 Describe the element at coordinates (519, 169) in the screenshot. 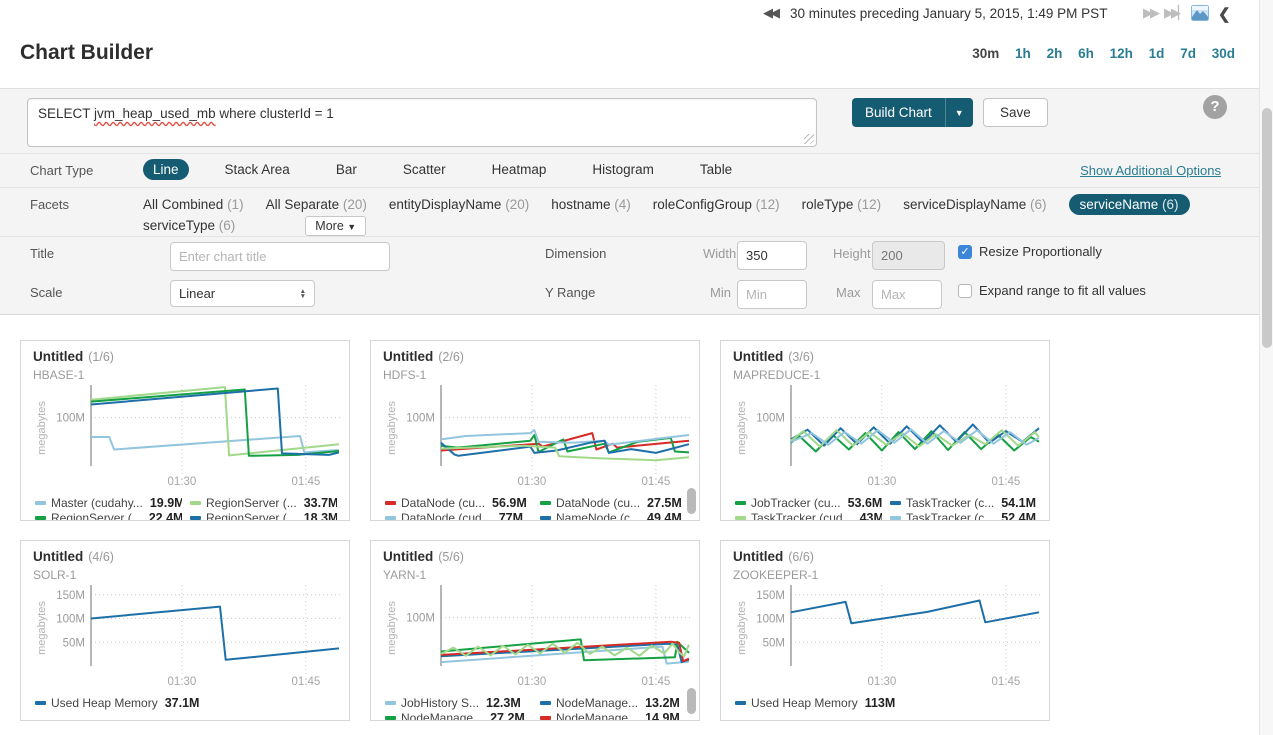

I see `chart-type-heatmap: Heatmap` at that location.